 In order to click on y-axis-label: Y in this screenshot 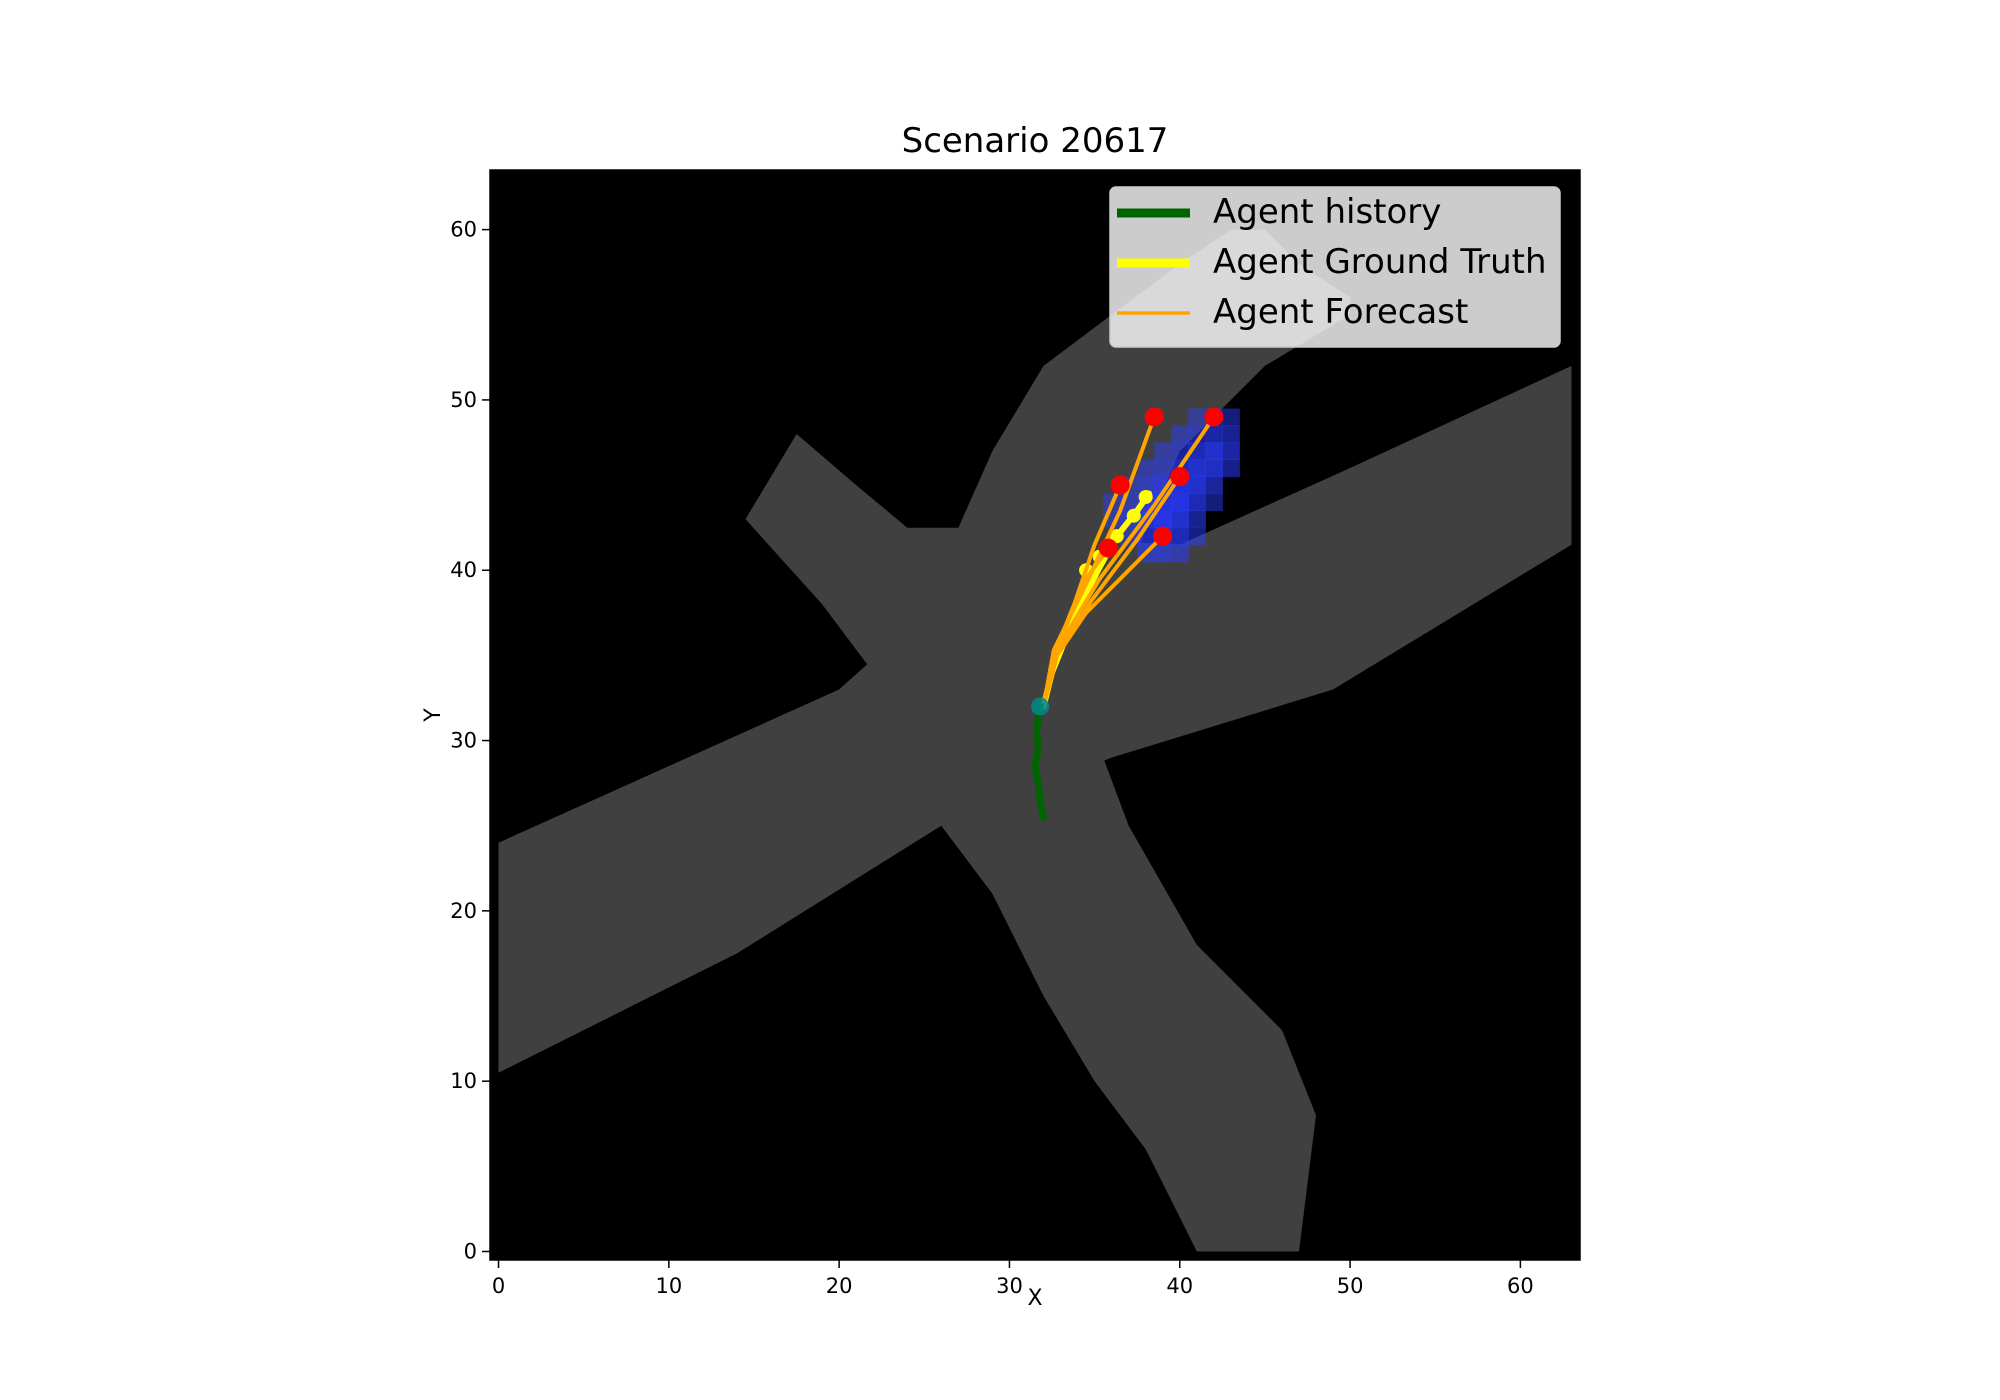, I will do `click(433, 715)`.